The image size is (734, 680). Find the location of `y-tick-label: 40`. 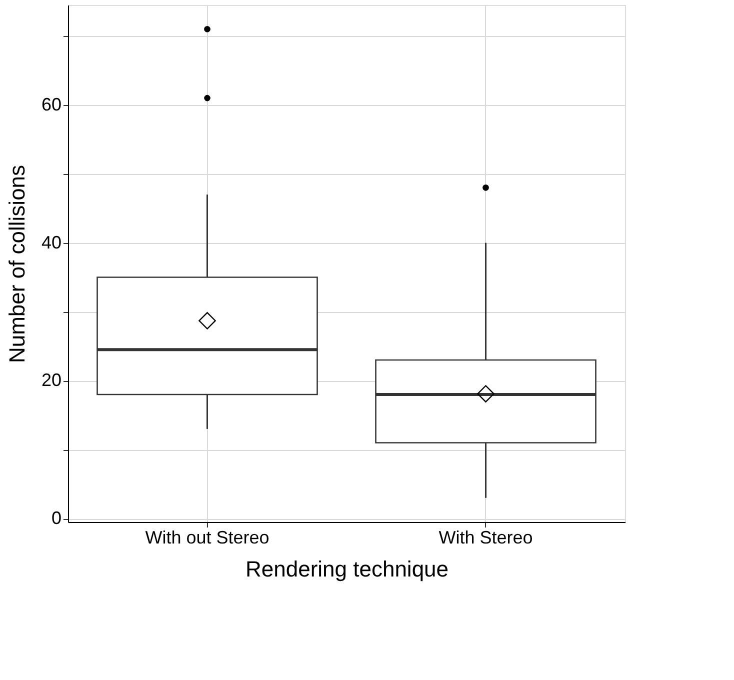

y-tick-label: 40 is located at coordinates (51, 242).